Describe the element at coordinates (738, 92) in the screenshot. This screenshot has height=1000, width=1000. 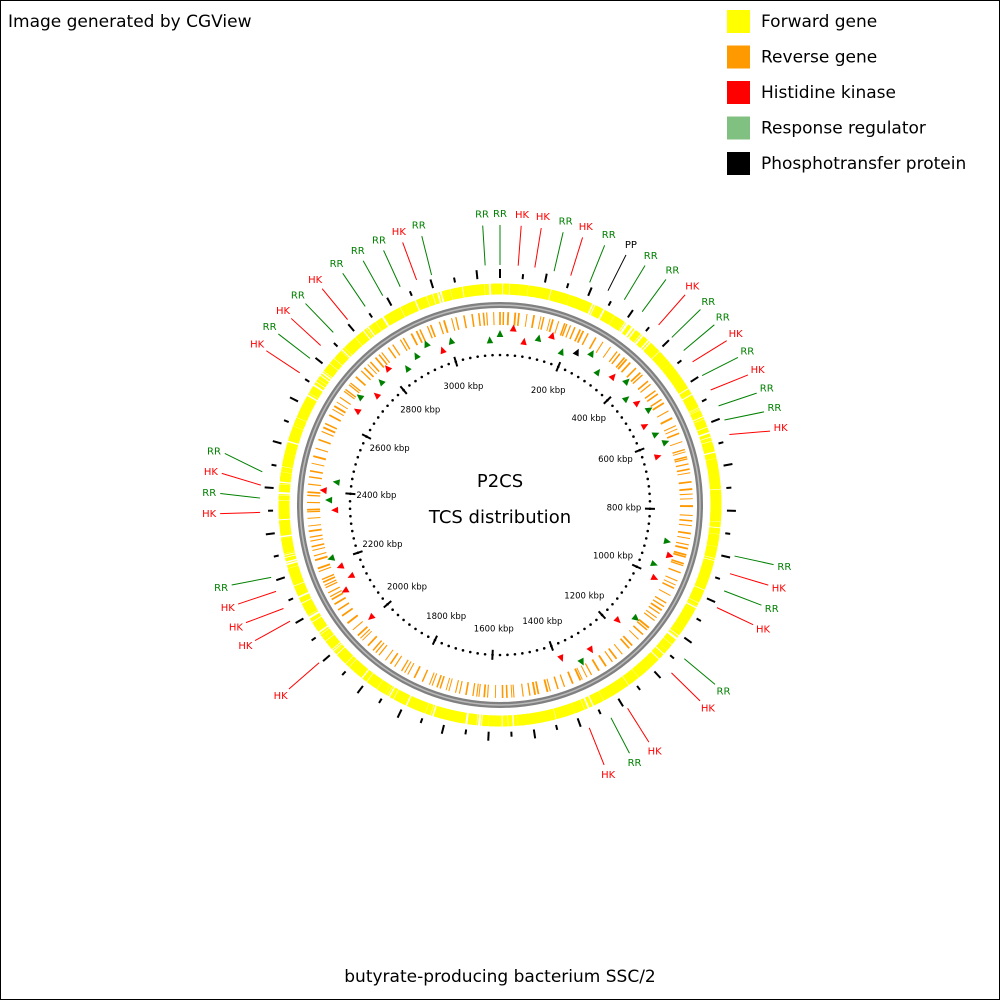
I see `legend-swatch` at that location.